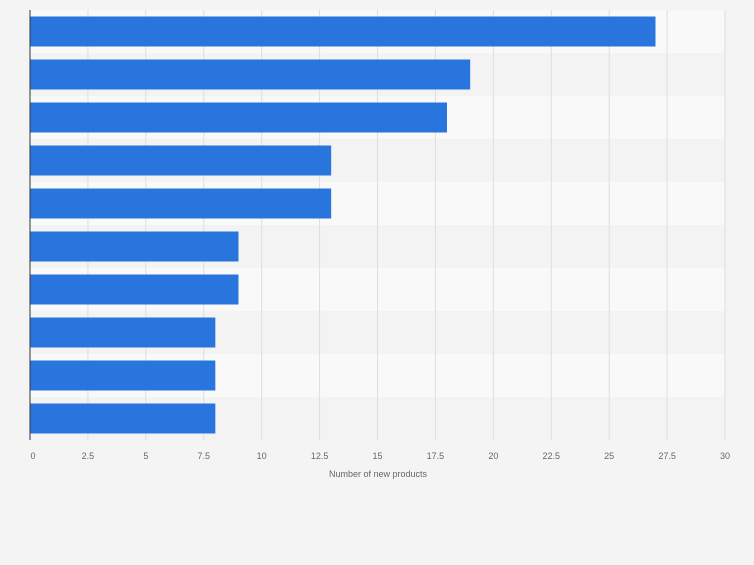 The width and height of the screenshot is (754, 565). I want to click on x-tick-label: 12.5, so click(320, 456).